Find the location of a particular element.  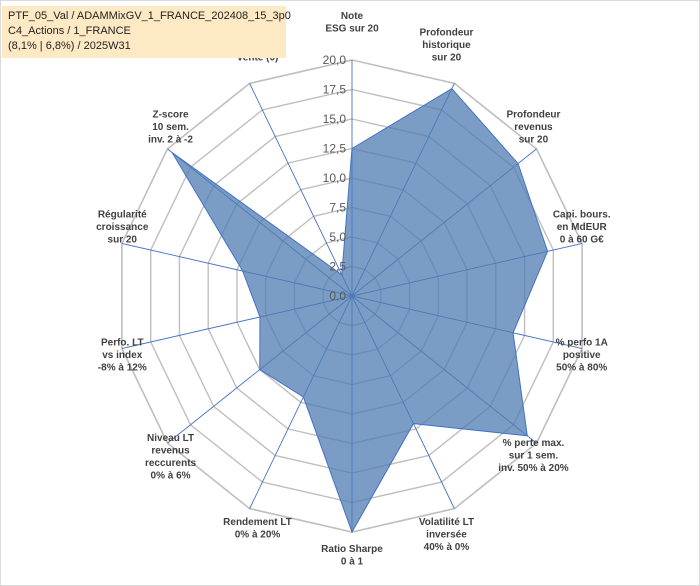

axis-label-line: inv. 2 à -2 is located at coordinates (170, 139).